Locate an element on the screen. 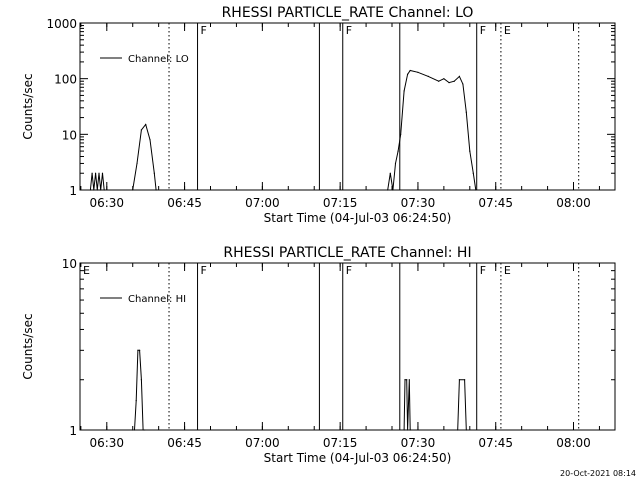  chart-title: RHESSI PARTICLE_RATE Channel: LO is located at coordinates (348, 13).